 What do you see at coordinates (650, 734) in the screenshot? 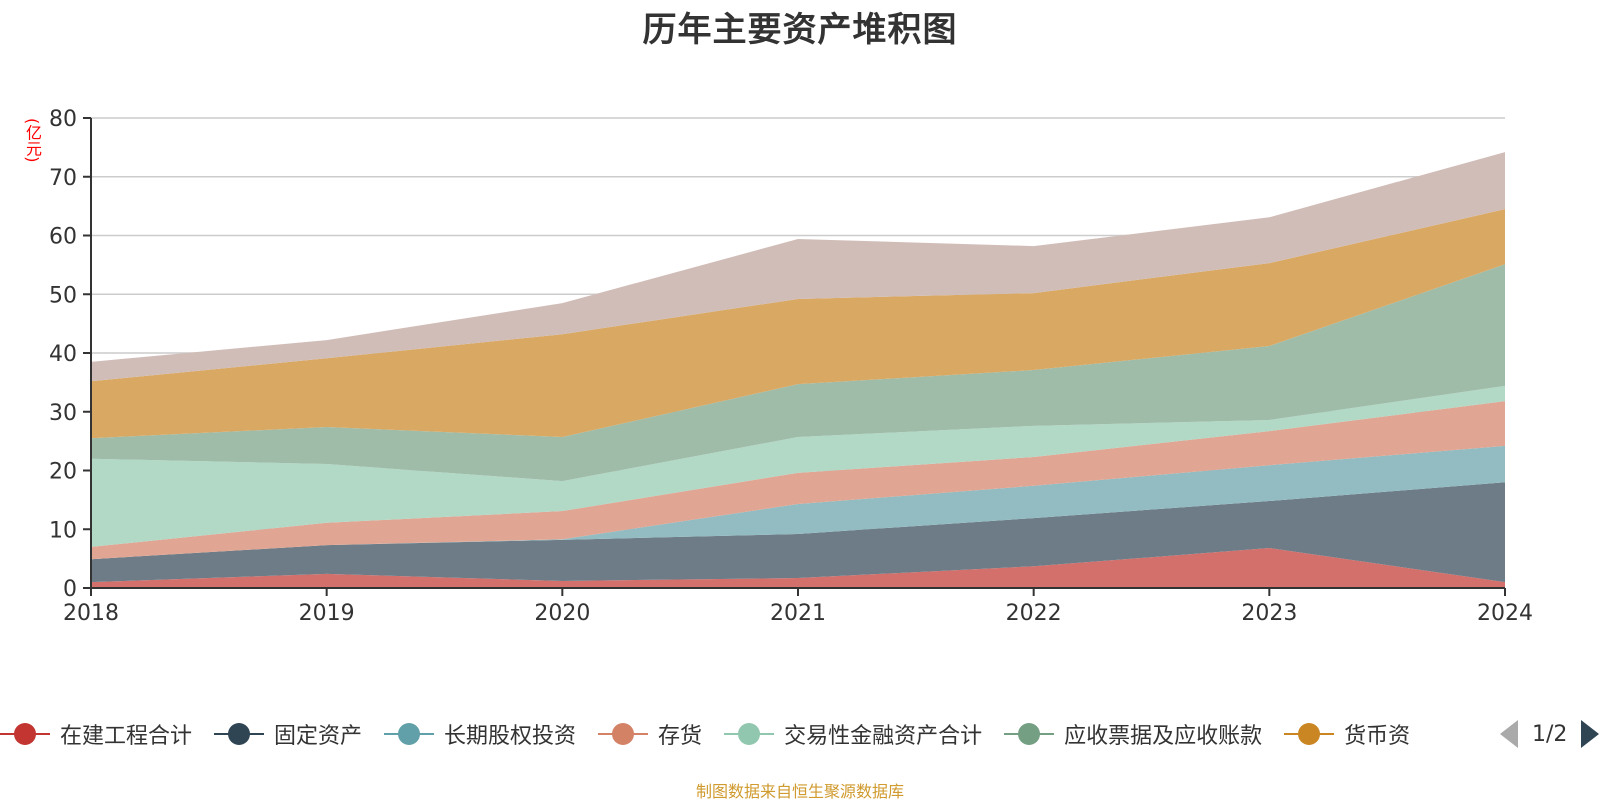
I see `legend-item: 存货` at bounding box center [650, 734].